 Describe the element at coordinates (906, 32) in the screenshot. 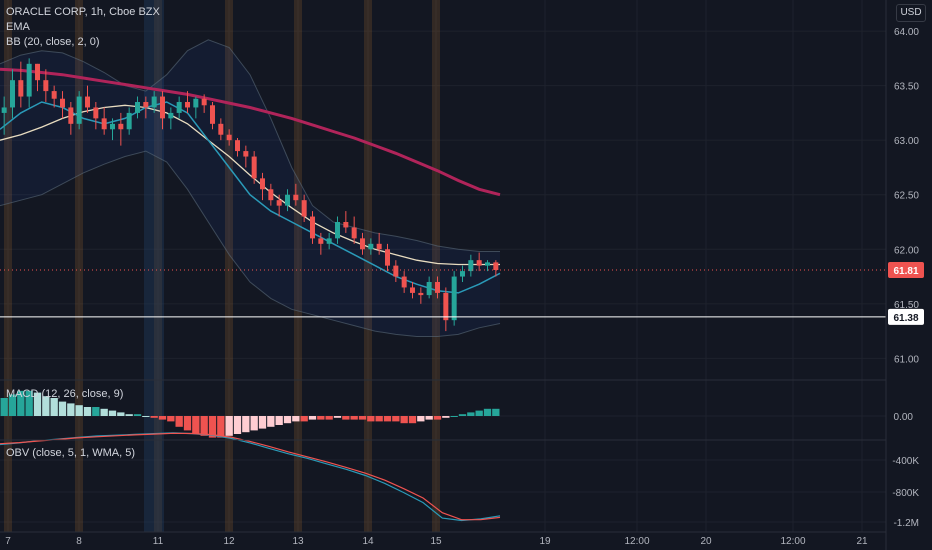

I see `price-tick-label: 64.00` at that location.